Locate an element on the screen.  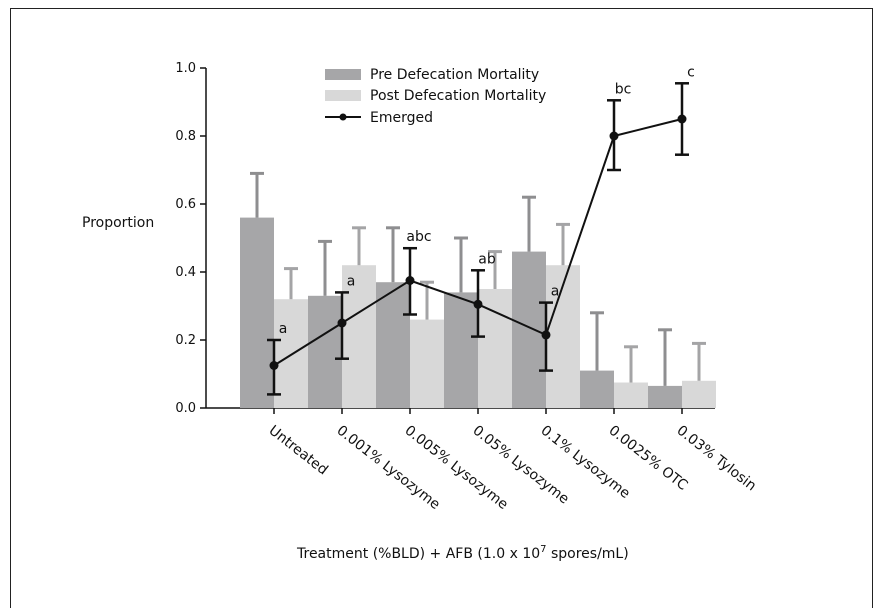
y-tick-label: 0.8 is located at coordinates (185, 136).